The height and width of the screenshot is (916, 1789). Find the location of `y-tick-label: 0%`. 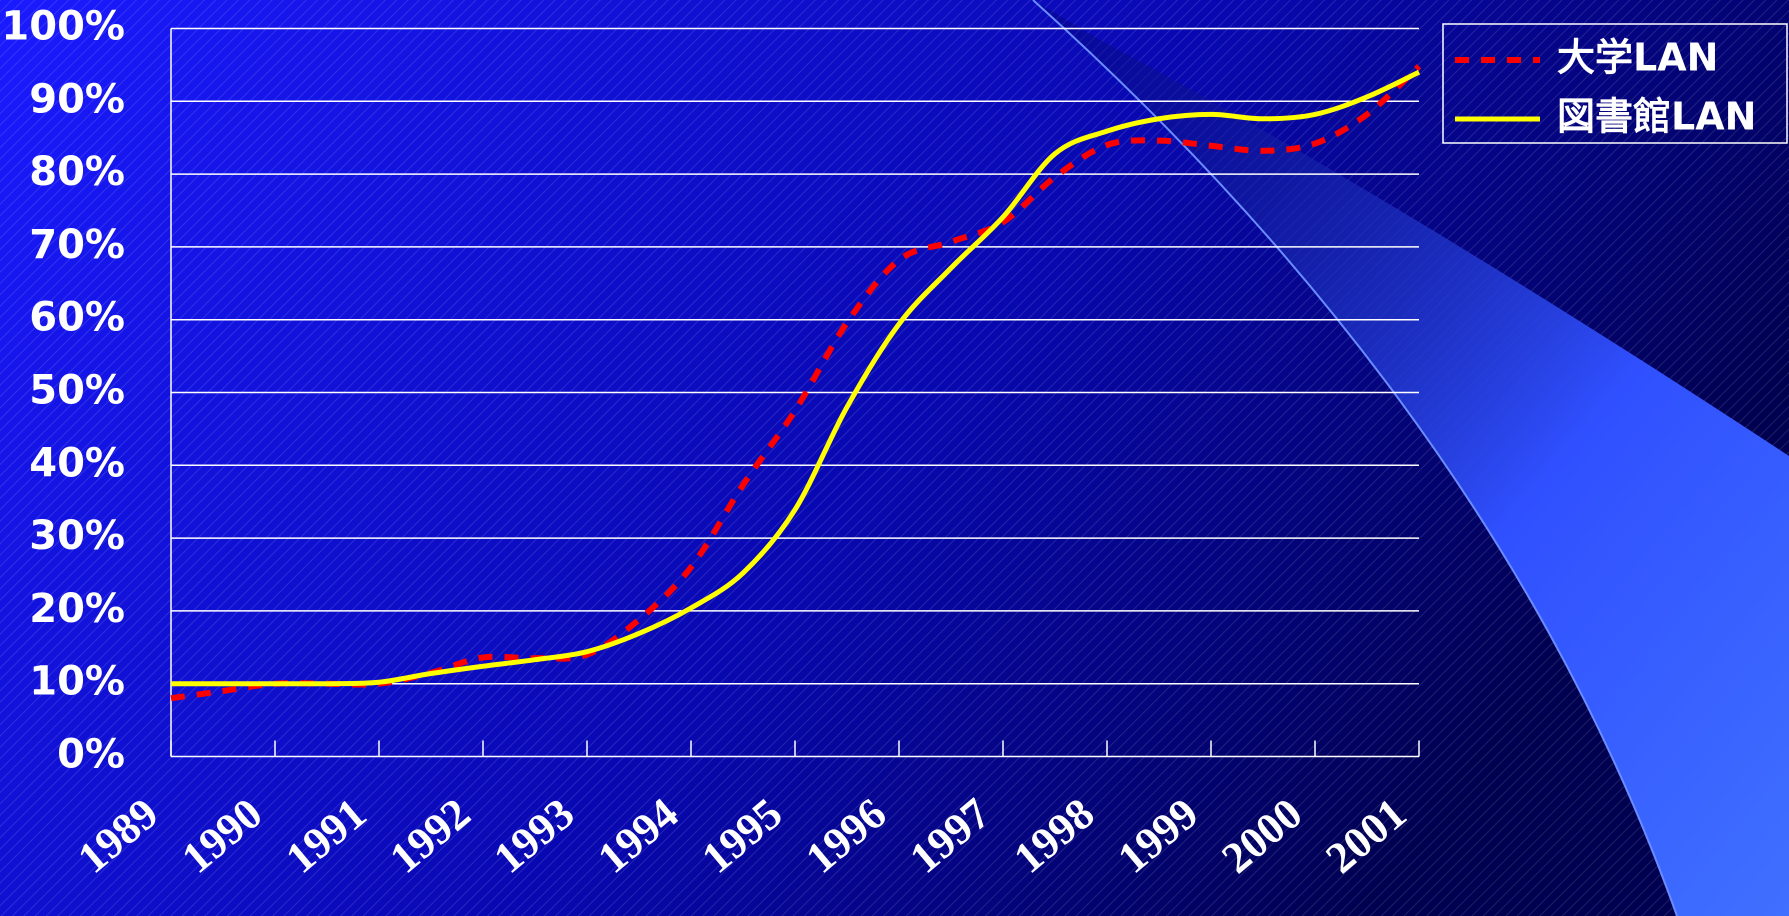

y-tick-label: 0% is located at coordinates (91, 755).